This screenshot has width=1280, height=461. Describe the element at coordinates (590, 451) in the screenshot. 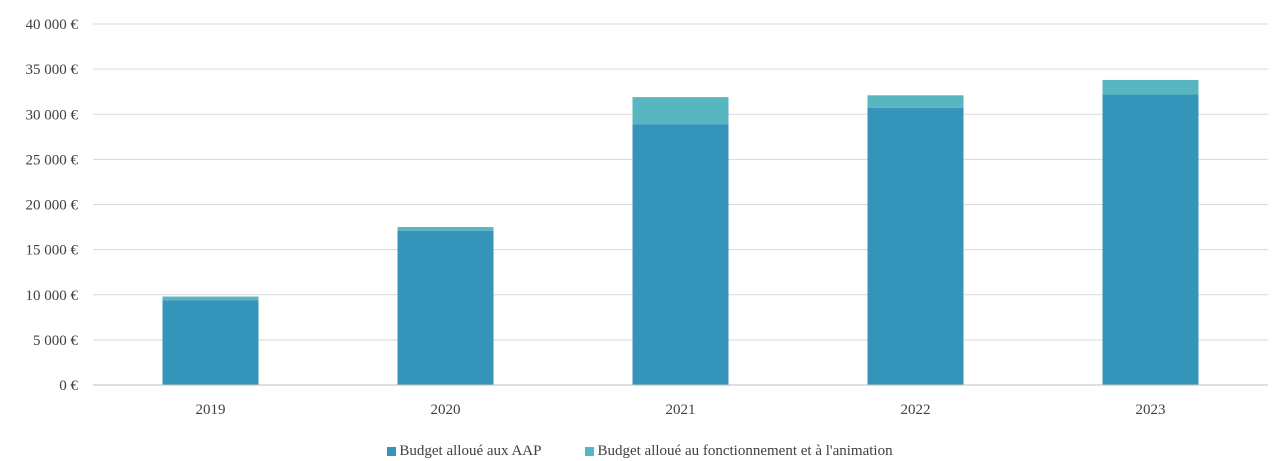

I see `legend-swatch-fonctionnement` at that location.